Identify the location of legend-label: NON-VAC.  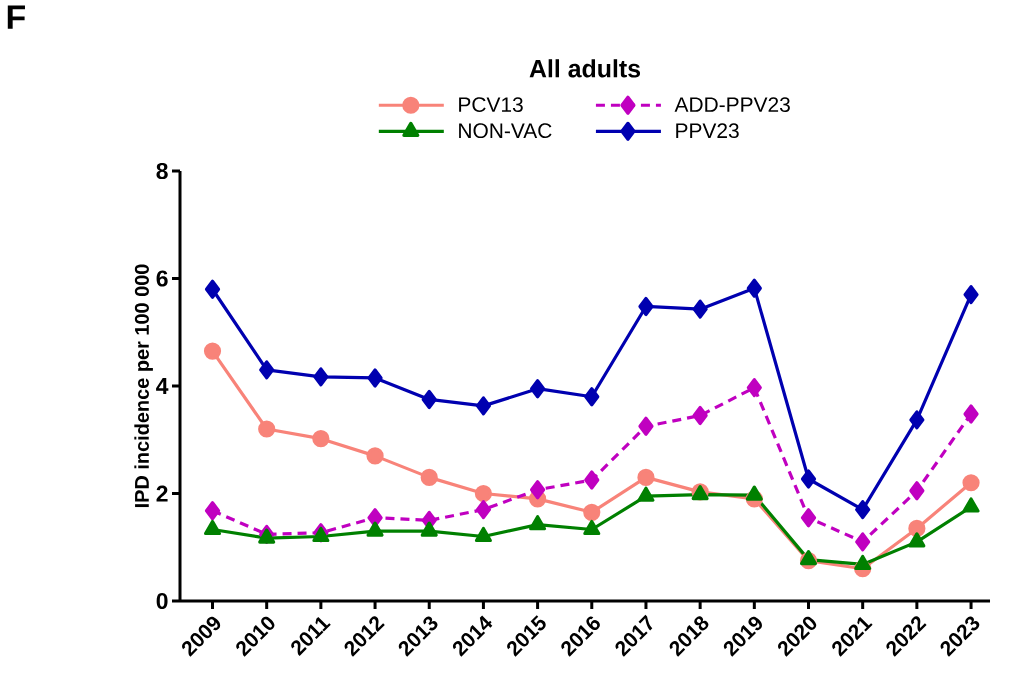
(505, 131).